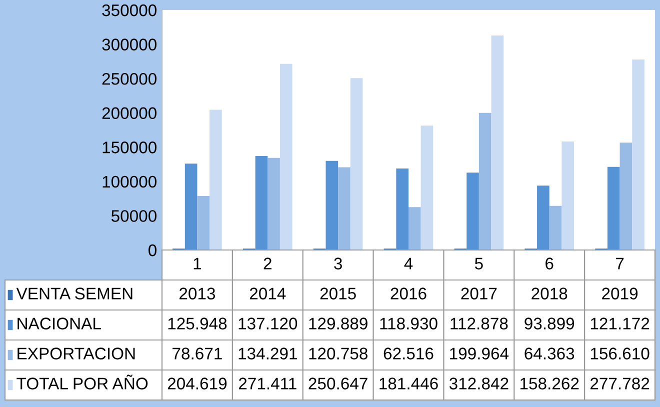 Image resolution: width=660 pixels, height=407 pixels. What do you see at coordinates (549, 354) in the screenshot?
I see `data-label: 64.363` at bounding box center [549, 354].